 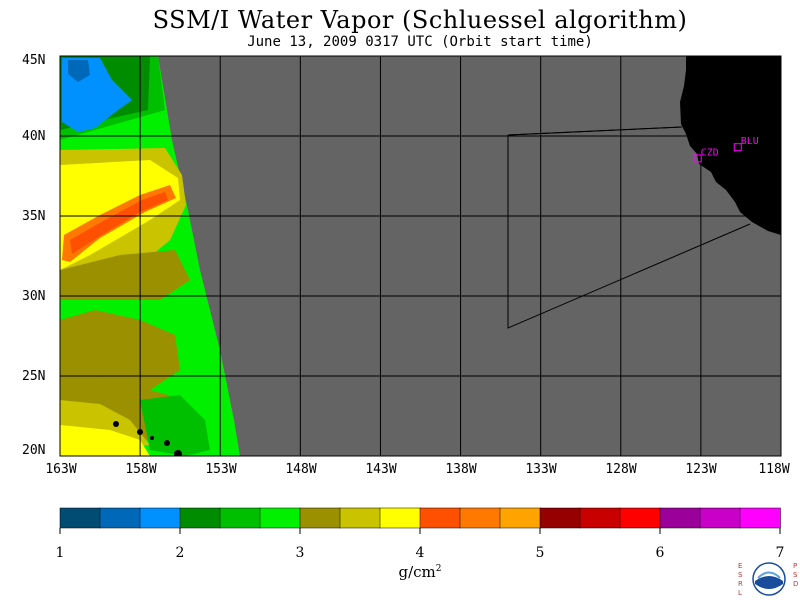 What do you see at coordinates (300, 553) in the screenshot?
I see `colorbar-tick-label: 3` at bounding box center [300, 553].